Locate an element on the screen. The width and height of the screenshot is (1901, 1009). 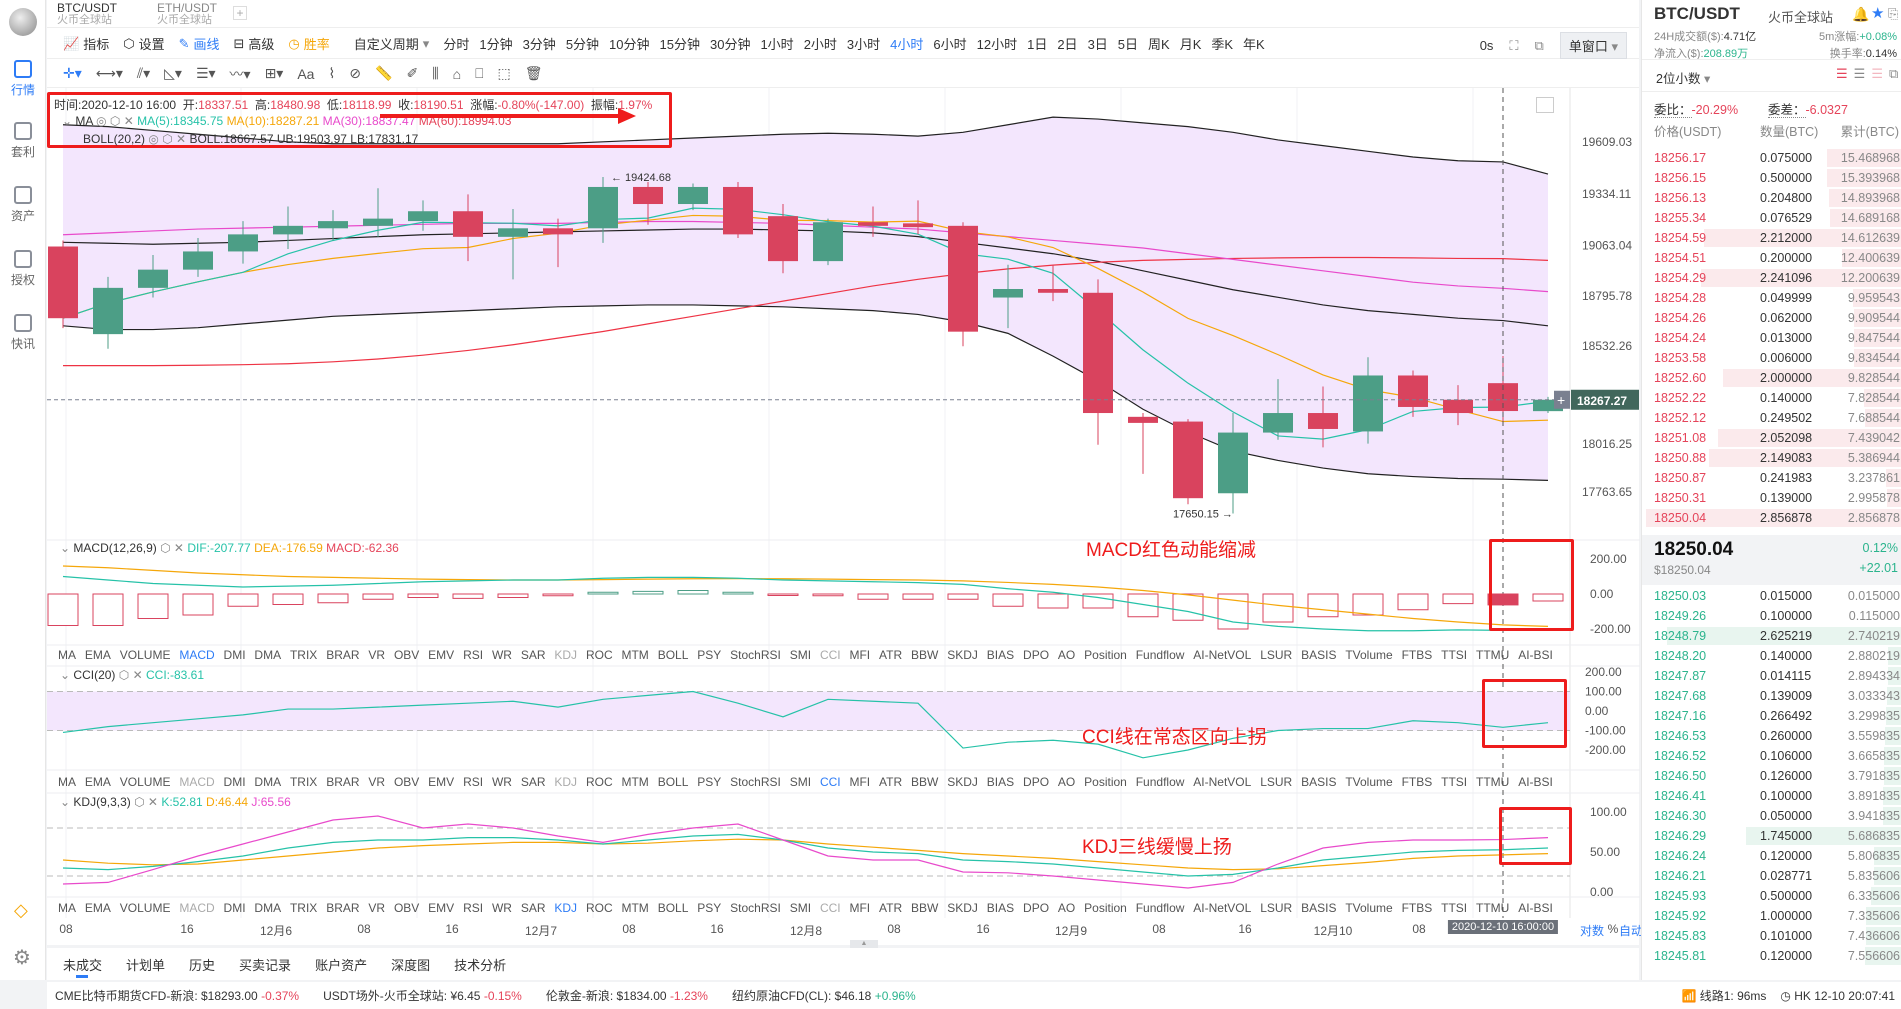
tab-eth-usdt: ETH/USDT 火币全球站 is located at coordinates (187, 13).